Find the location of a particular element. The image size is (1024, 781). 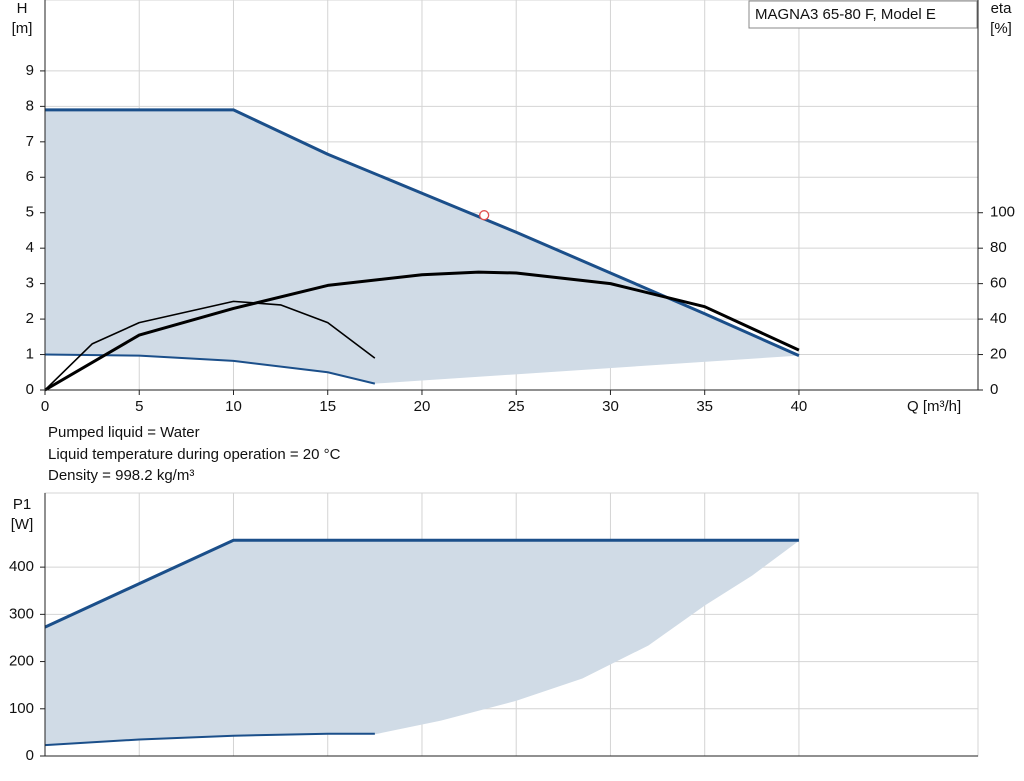

y-tick-label: 7 is located at coordinates (30, 141).